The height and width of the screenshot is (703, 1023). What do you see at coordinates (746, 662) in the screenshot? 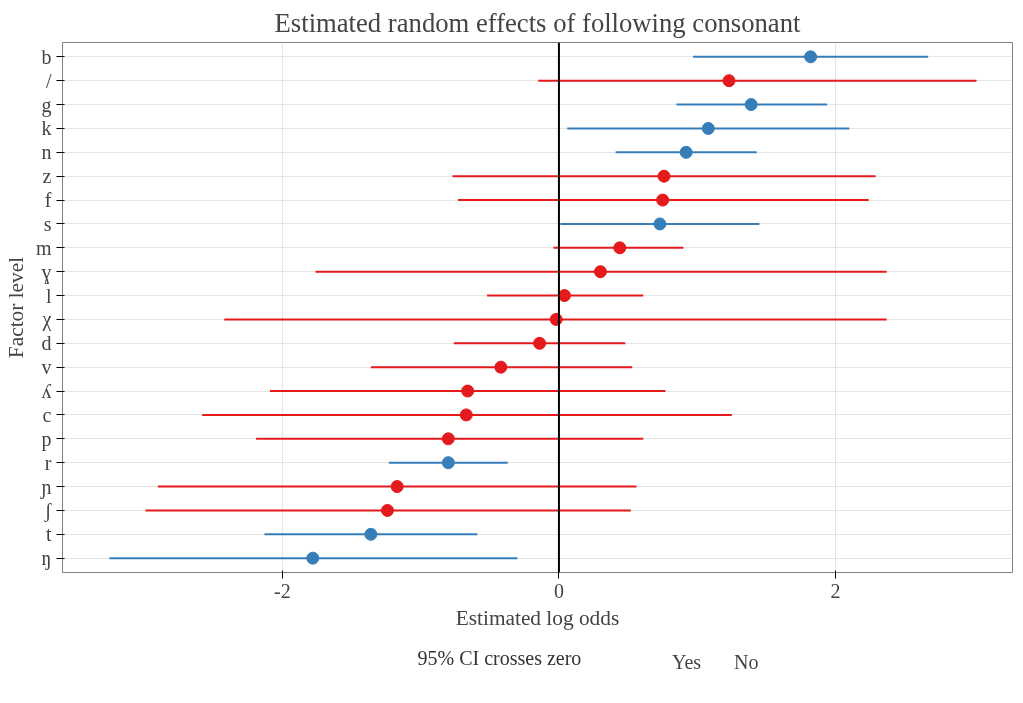
I see `text: No` at bounding box center [746, 662].